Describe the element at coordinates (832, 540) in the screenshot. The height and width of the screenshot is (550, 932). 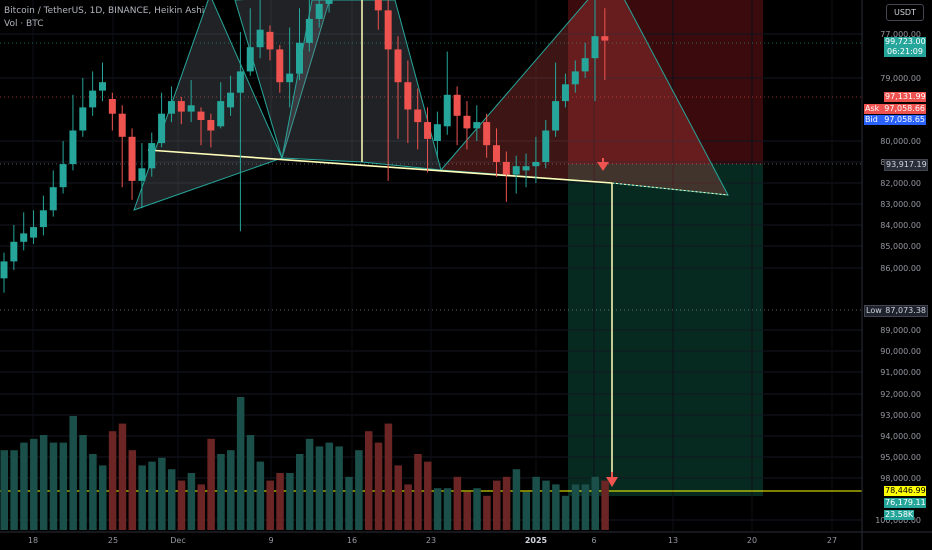
I see `time-tick-label: 27` at that location.